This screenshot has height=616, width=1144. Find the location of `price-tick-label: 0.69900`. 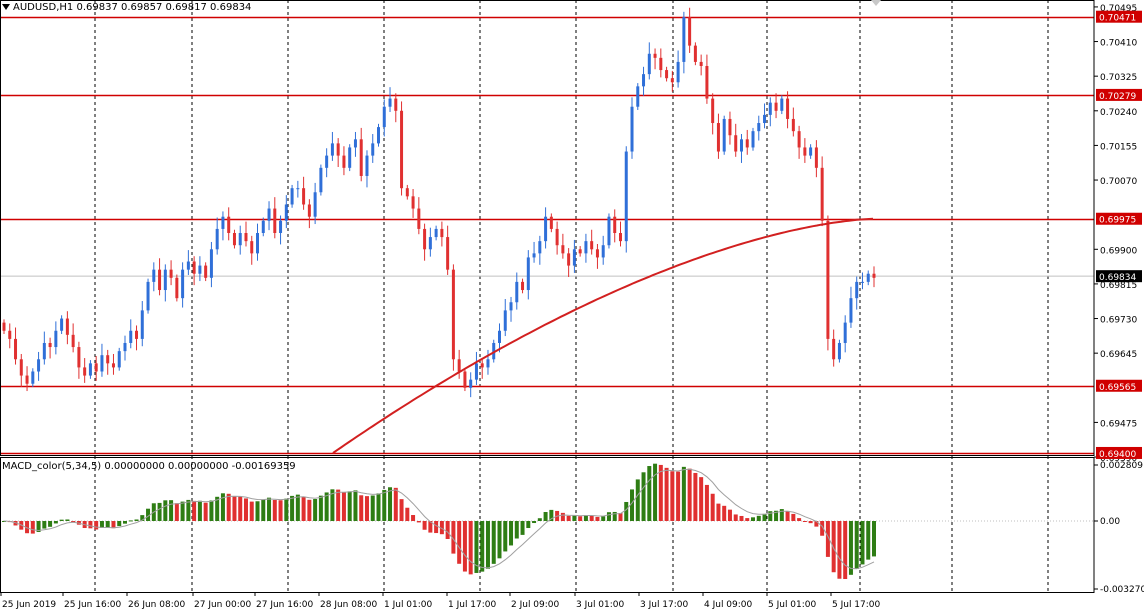

price-tick-label: 0.69900 is located at coordinates (1118, 251).